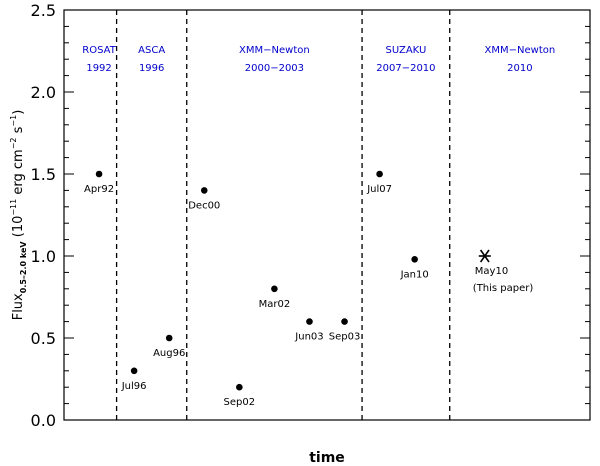  Describe the element at coordinates (519, 68) in the screenshot. I see `mission-years: 2010` at that location.